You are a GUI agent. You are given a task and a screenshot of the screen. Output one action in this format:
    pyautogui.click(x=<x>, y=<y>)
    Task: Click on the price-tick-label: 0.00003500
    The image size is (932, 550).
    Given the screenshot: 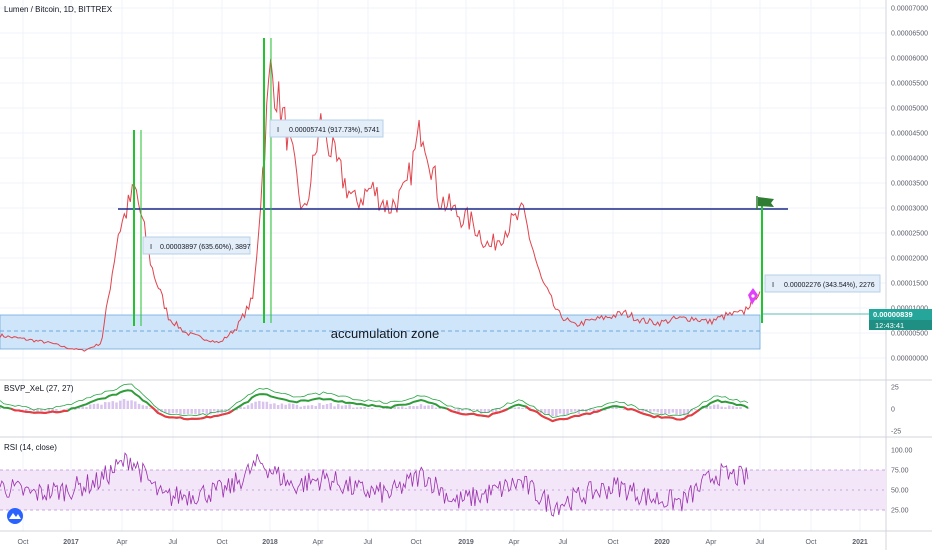 What is the action you would take?
    pyautogui.click(x=909, y=184)
    